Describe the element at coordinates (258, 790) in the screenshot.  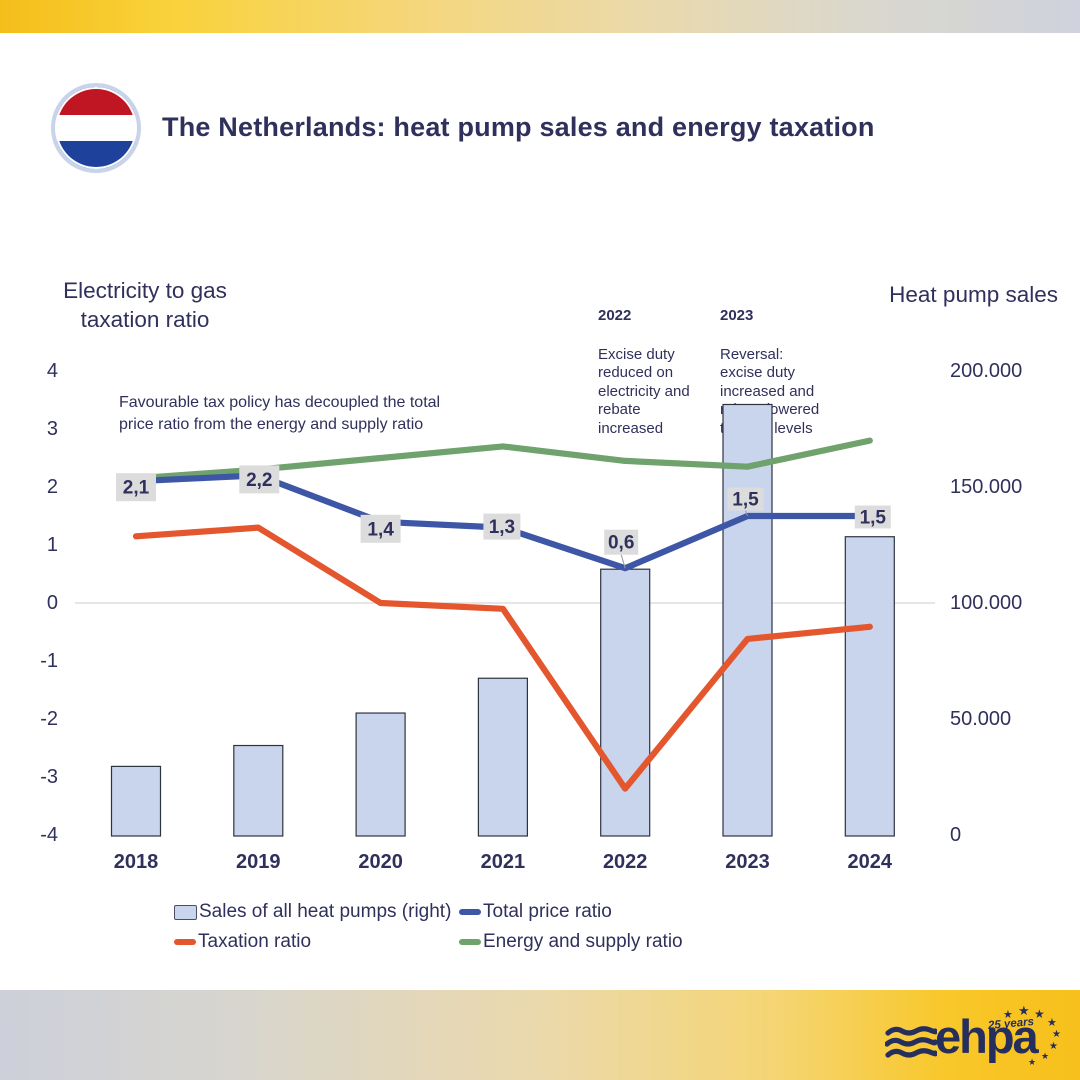
I see `bar-2019` at that location.